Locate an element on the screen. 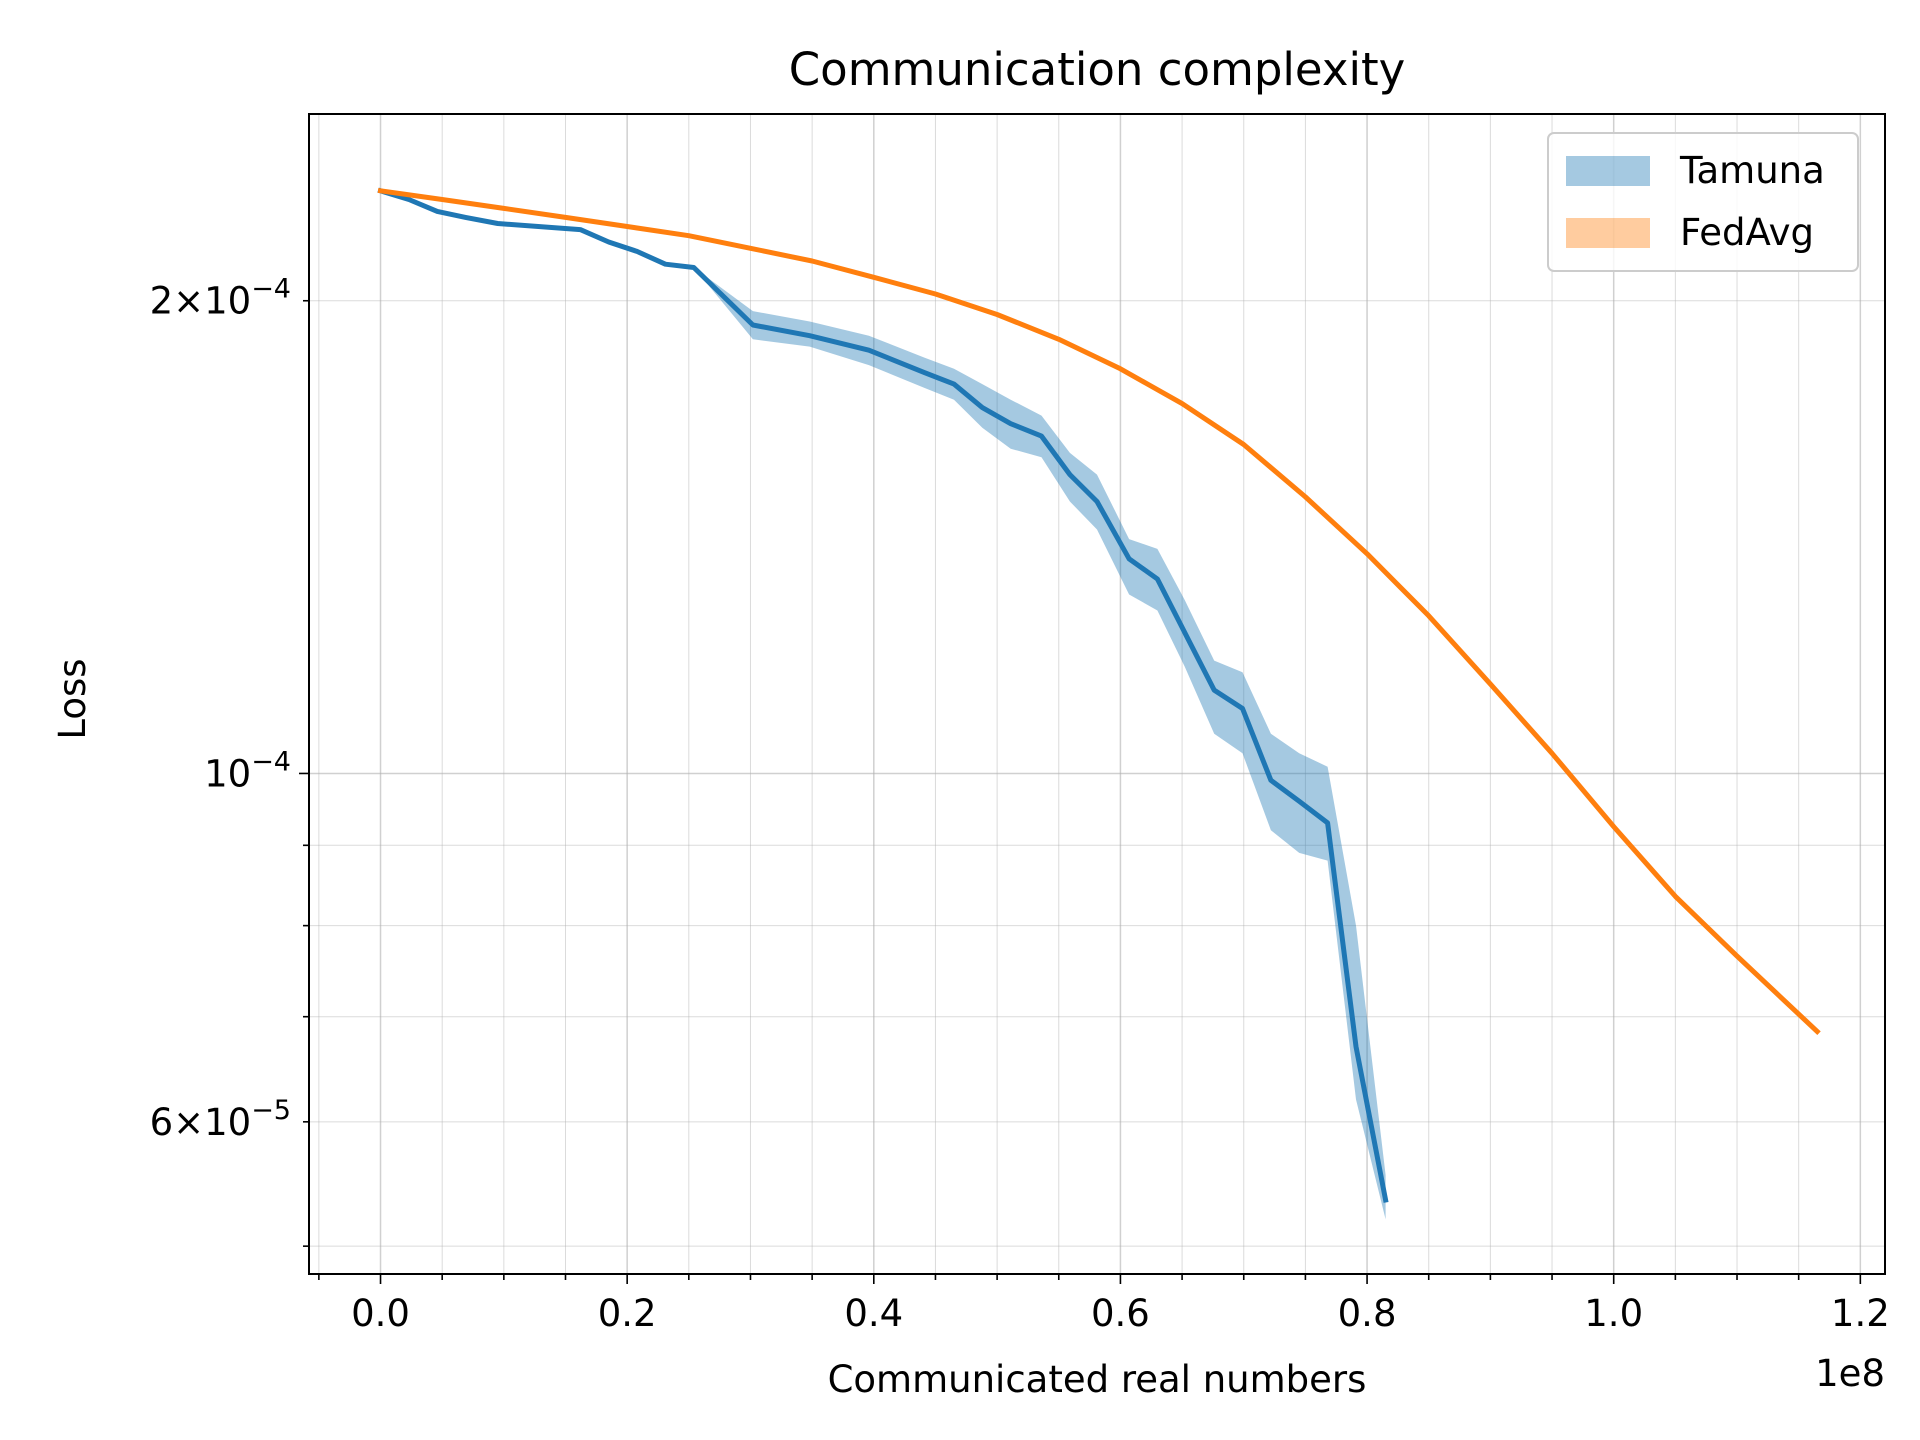 The image size is (1920, 1440). legend-box is located at coordinates (1703, 202).